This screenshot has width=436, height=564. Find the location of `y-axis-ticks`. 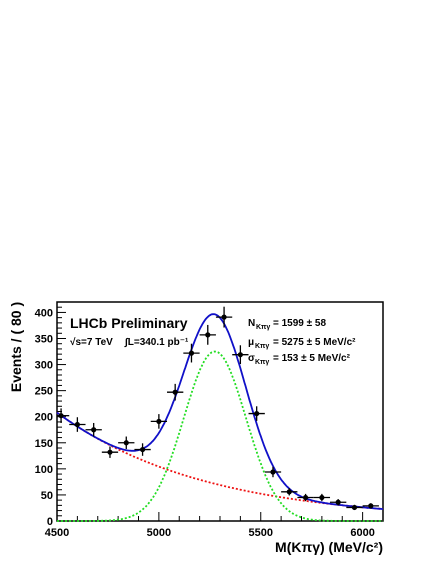

y-axis-ticks is located at coordinates (61, 411).